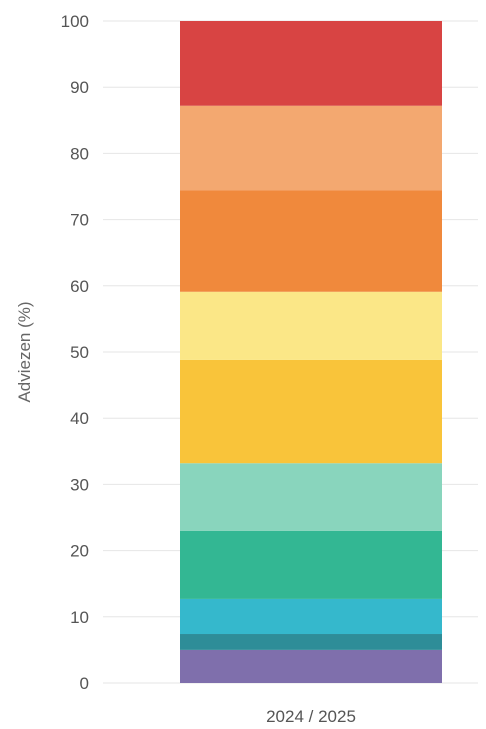 The image size is (486, 729). What do you see at coordinates (79, 286) in the screenshot?
I see `y-tick-label: 60` at bounding box center [79, 286].